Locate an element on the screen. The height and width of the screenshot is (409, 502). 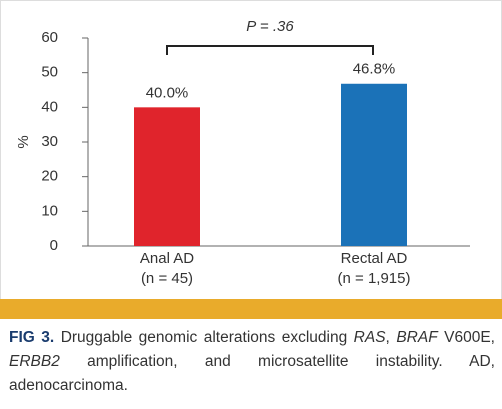
x-tick-label: Anal AD is located at coordinates (167, 258).